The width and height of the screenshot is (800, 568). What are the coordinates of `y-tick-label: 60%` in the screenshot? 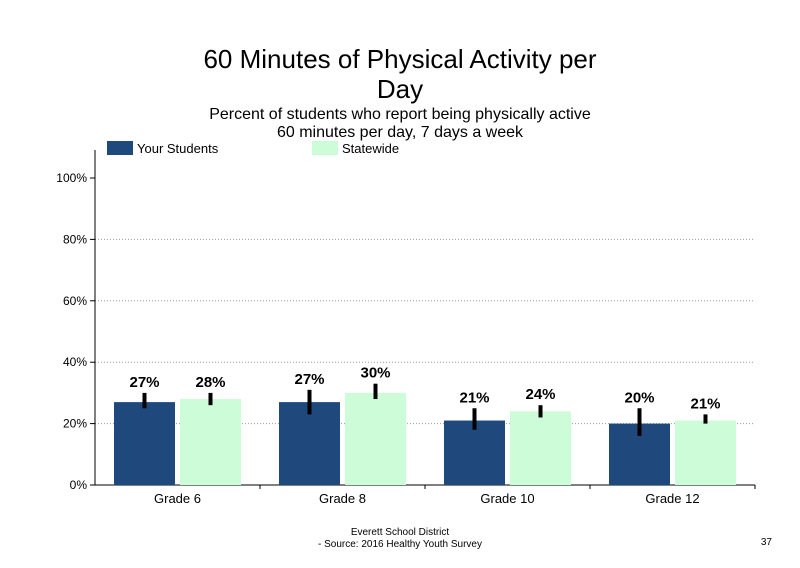 It's located at (75, 301).